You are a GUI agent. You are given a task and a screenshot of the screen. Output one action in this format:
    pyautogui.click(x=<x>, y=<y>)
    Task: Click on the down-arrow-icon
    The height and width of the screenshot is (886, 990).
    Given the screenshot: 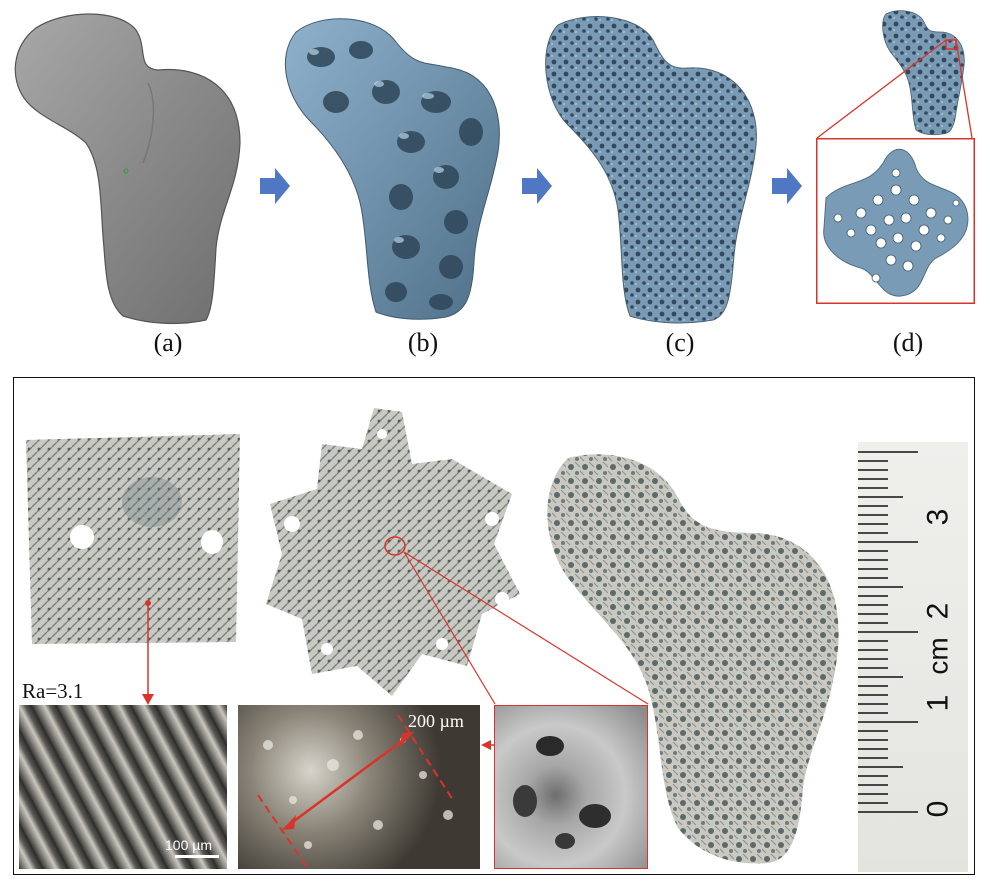 What is the action you would take?
    pyautogui.click(x=148, y=652)
    